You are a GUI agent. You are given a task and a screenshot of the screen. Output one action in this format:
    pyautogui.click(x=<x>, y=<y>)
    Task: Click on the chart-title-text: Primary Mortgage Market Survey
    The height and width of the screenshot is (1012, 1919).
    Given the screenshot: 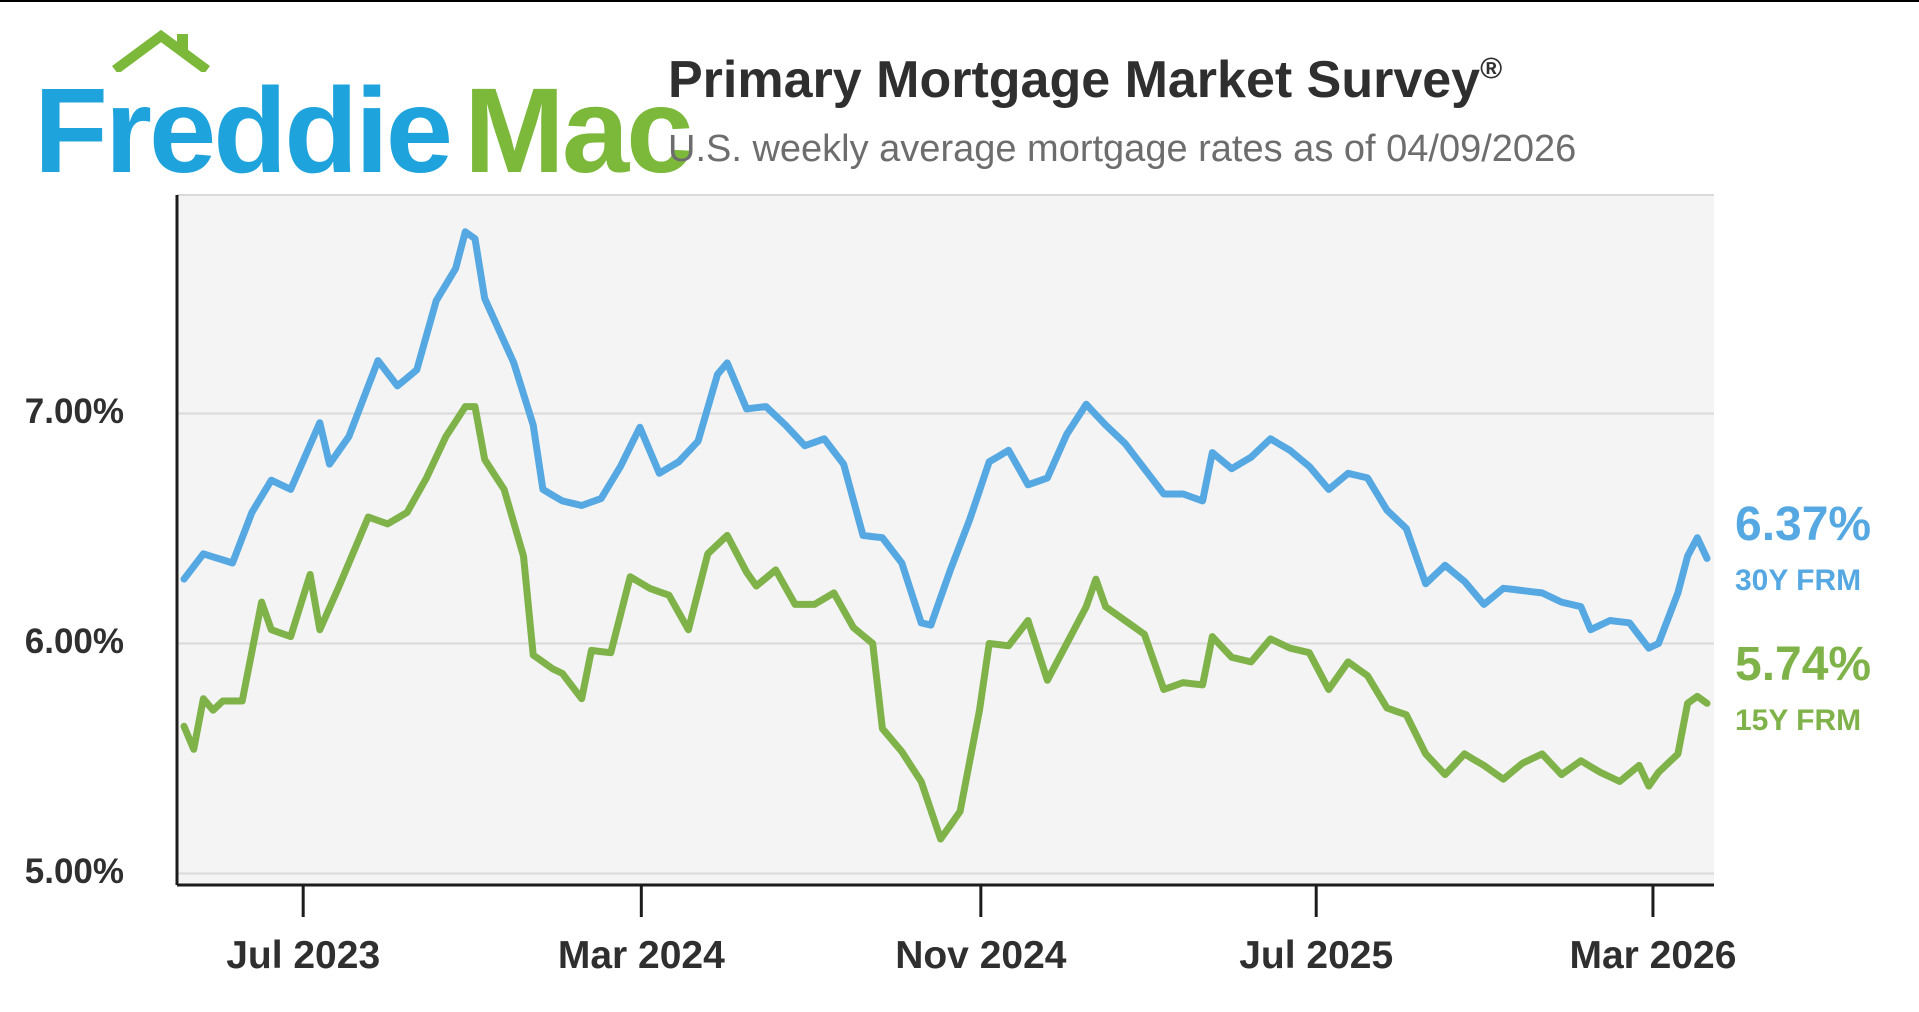 What is the action you would take?
    pyautogui.click(x=1074, y=80)
    